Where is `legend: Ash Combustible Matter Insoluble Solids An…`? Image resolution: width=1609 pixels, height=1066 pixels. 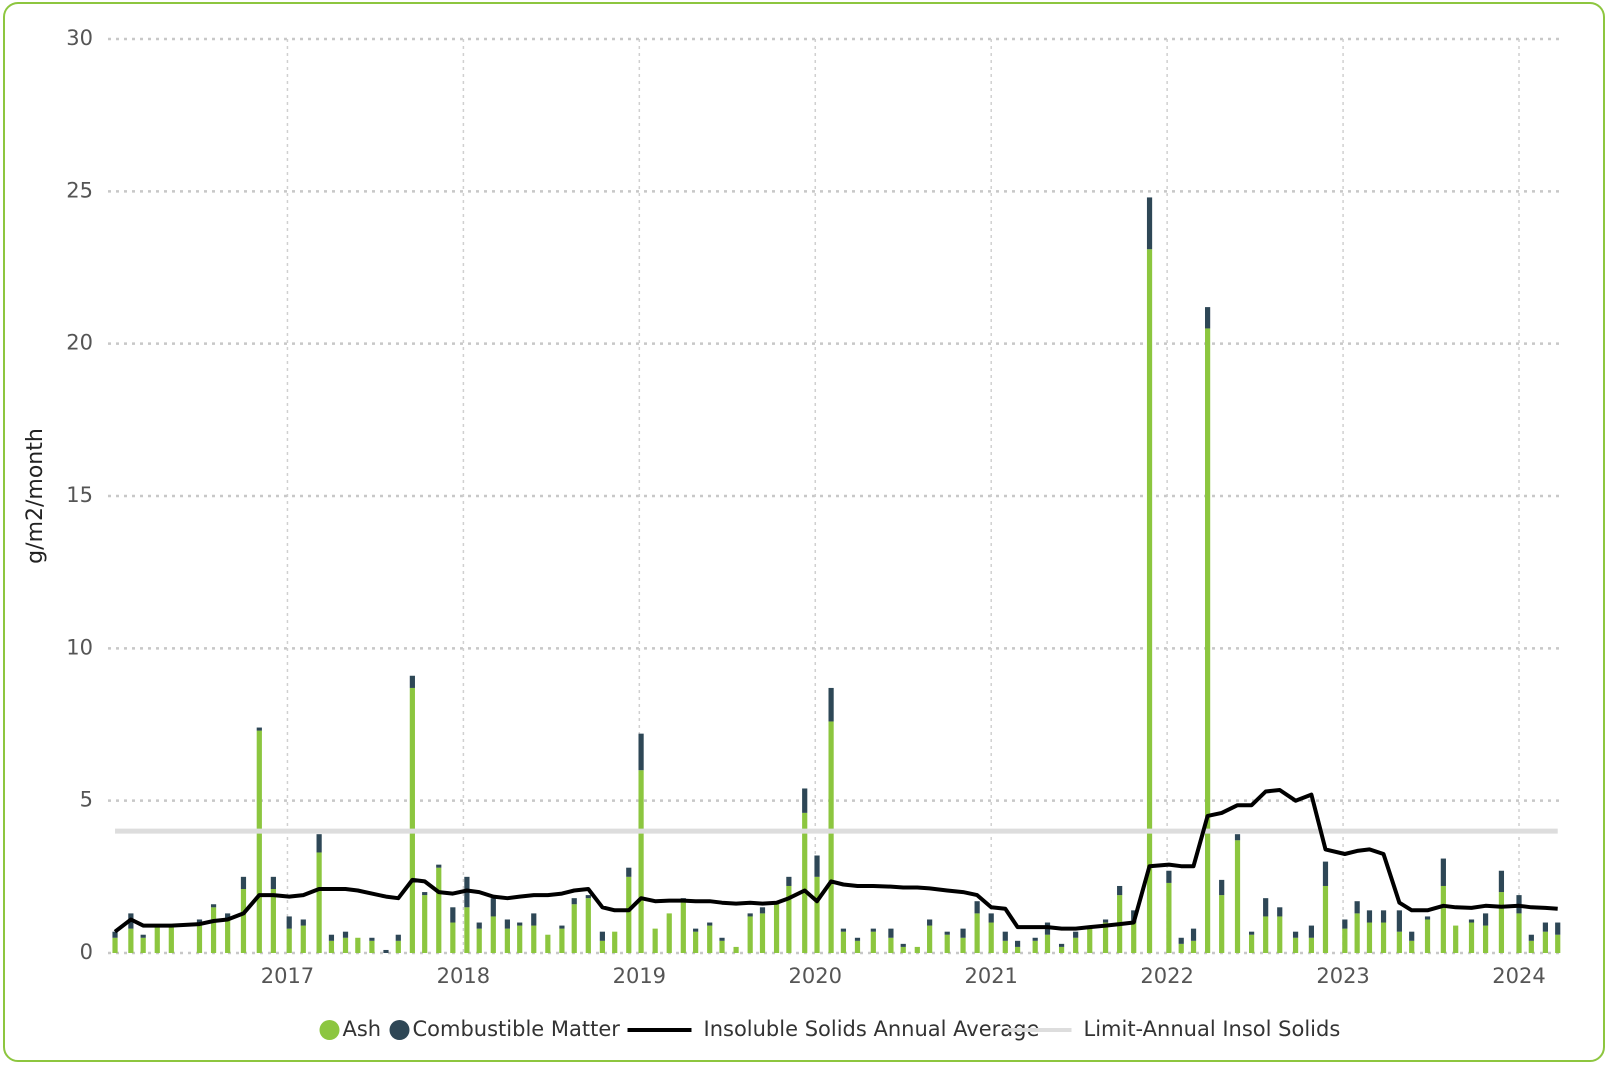
legend: Ash Combustible Matter Insoluble Solids An… is located at coordinates (830, 1029).